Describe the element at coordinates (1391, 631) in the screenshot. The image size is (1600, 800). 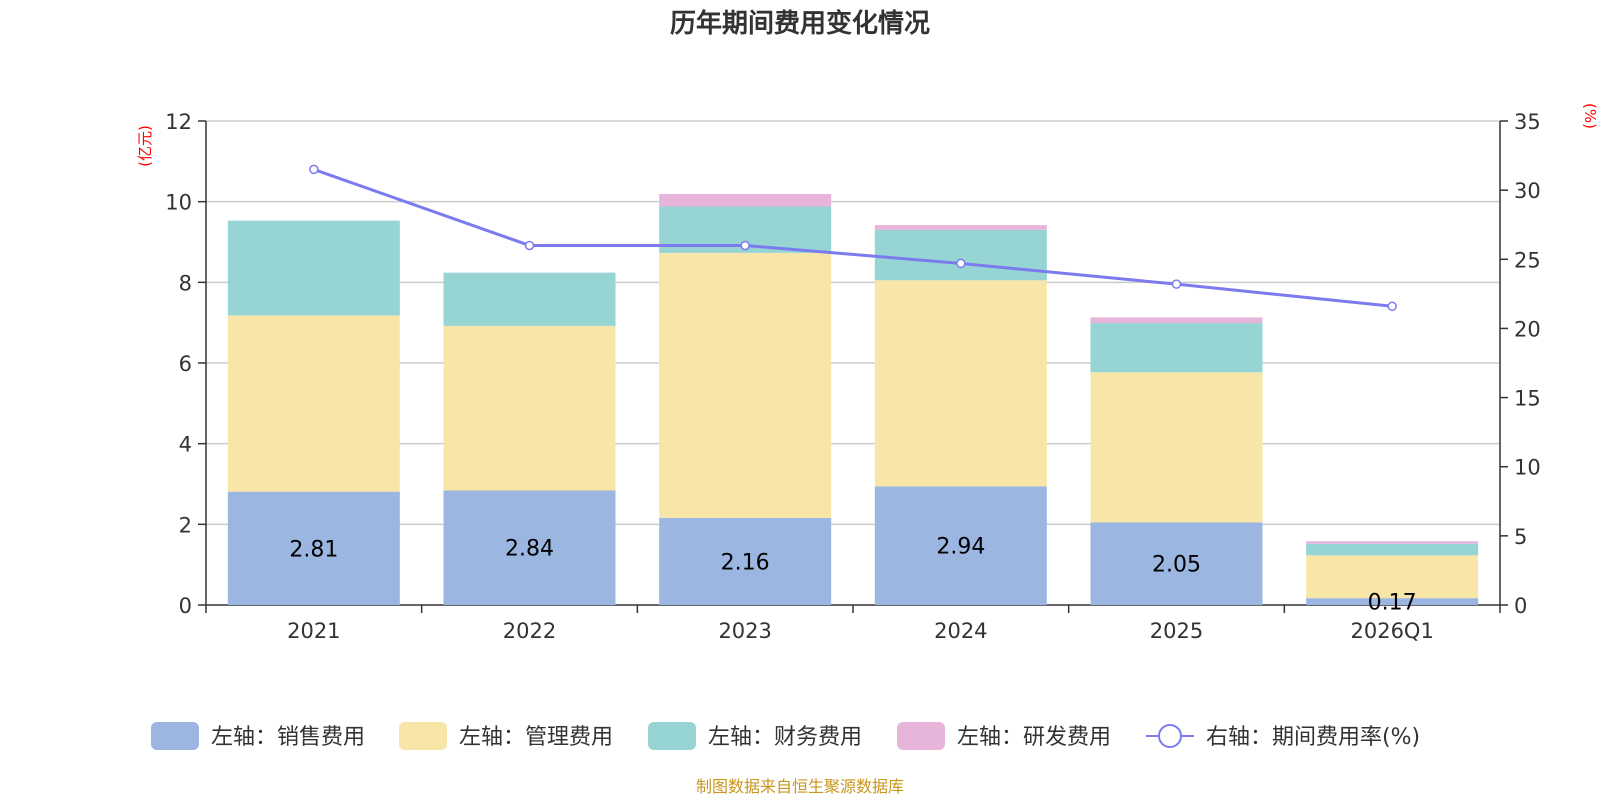
I see `x-tick-label: 2026Q1` at that location.